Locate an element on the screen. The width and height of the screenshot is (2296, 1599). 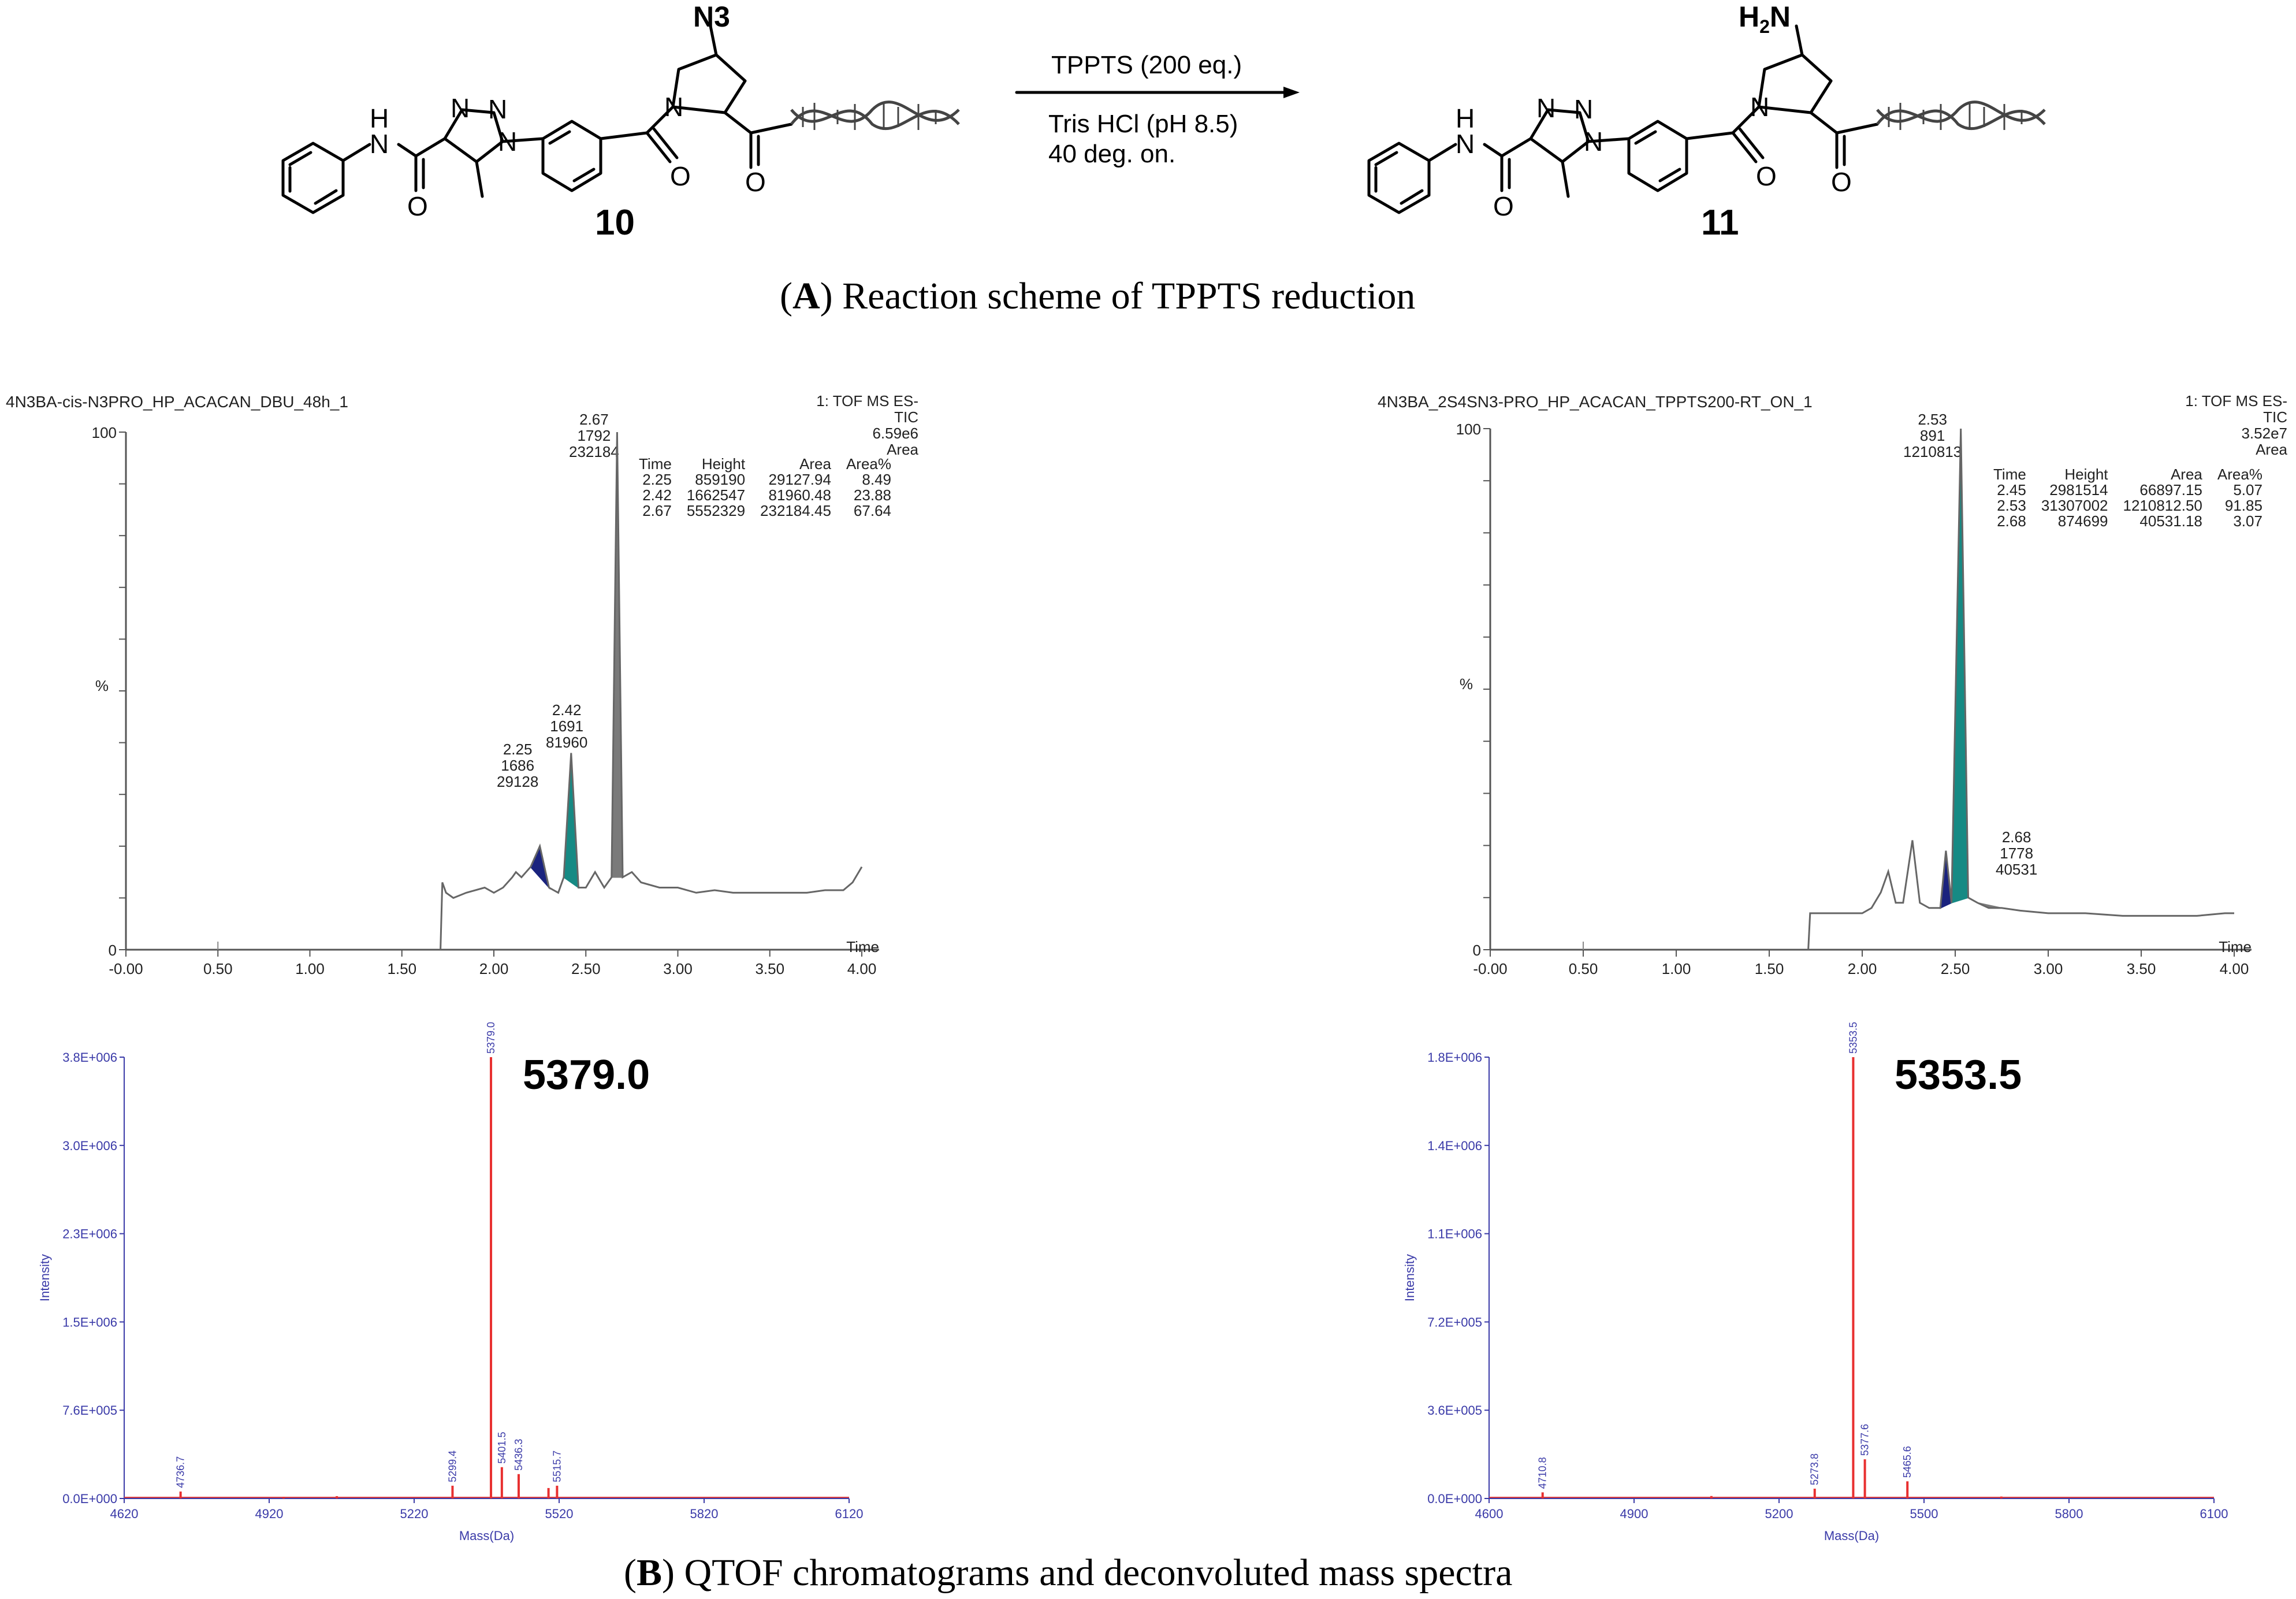
spectrum-mass-label: 5379.0 is located at coordinates (586, 1075).